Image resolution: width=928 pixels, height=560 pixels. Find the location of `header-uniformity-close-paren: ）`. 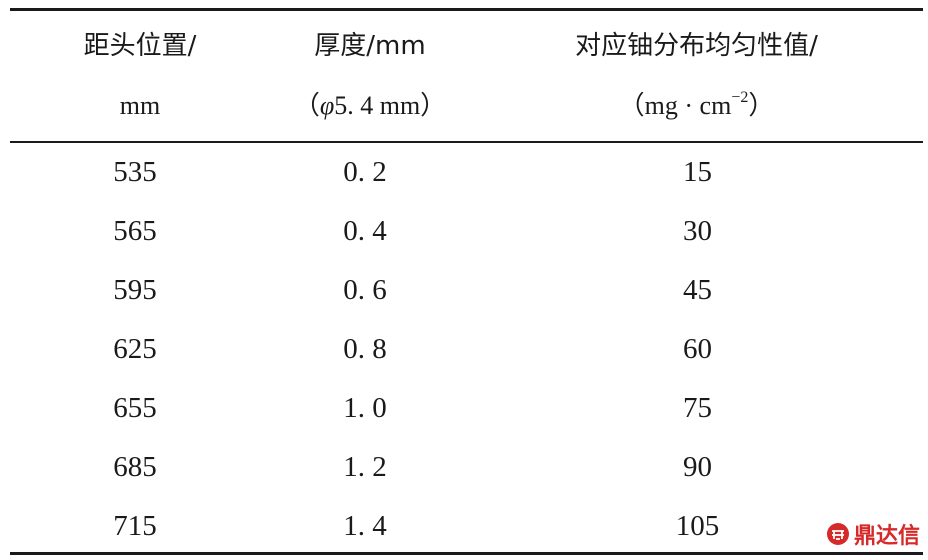

header-uniformity-close-paren: ） is located at coordinates (761, 105).